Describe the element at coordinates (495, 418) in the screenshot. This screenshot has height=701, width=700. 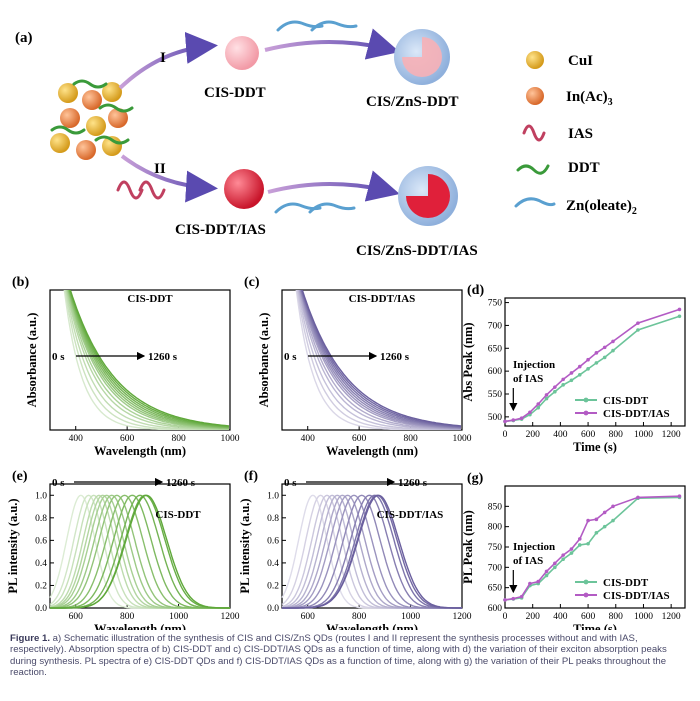
I see `y-tick-label: 500` at that location.